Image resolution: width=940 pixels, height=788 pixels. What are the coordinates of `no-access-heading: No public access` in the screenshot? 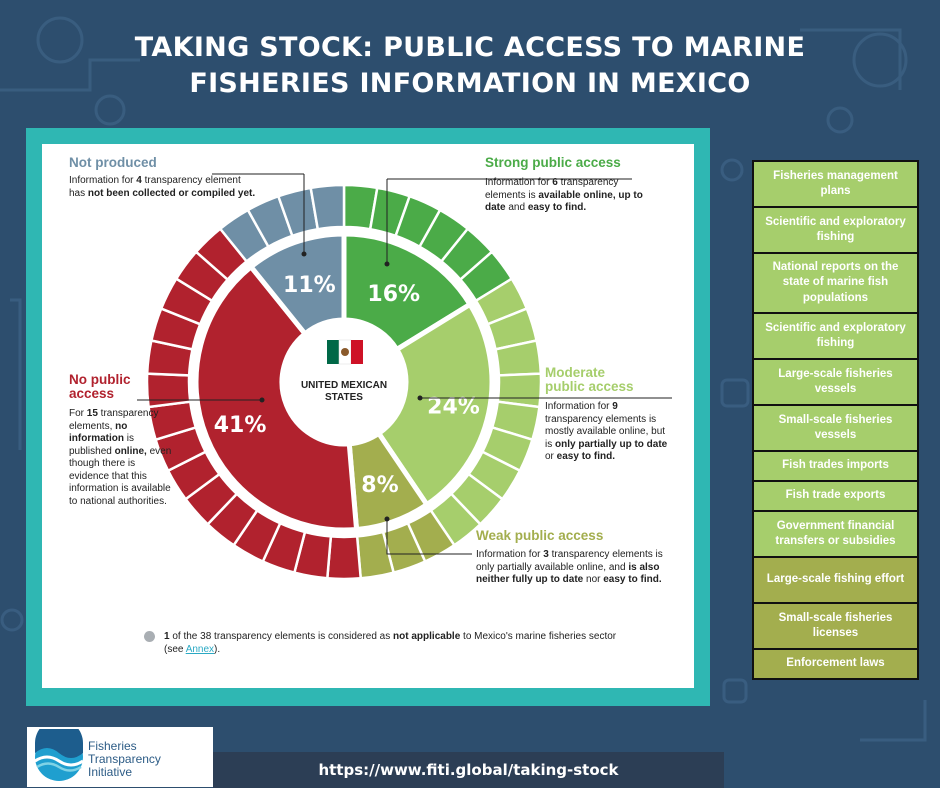 It's located at (100, 386).